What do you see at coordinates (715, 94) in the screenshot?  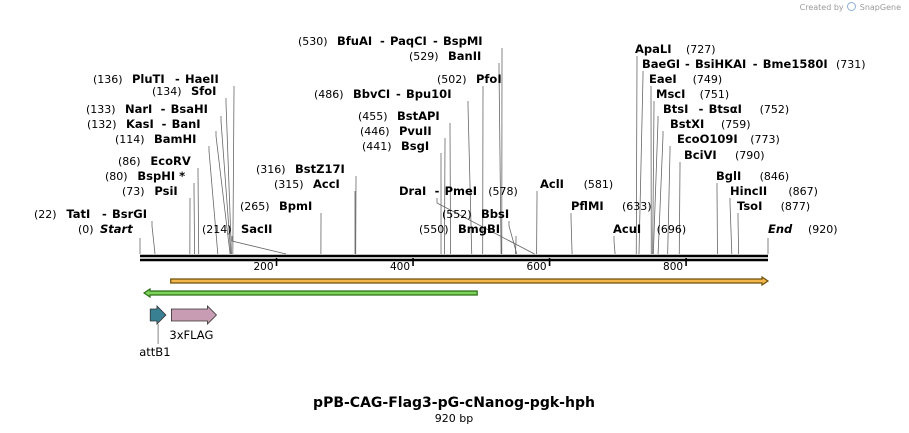 I see `site-position: (751)` at bounding box center [715, 94].